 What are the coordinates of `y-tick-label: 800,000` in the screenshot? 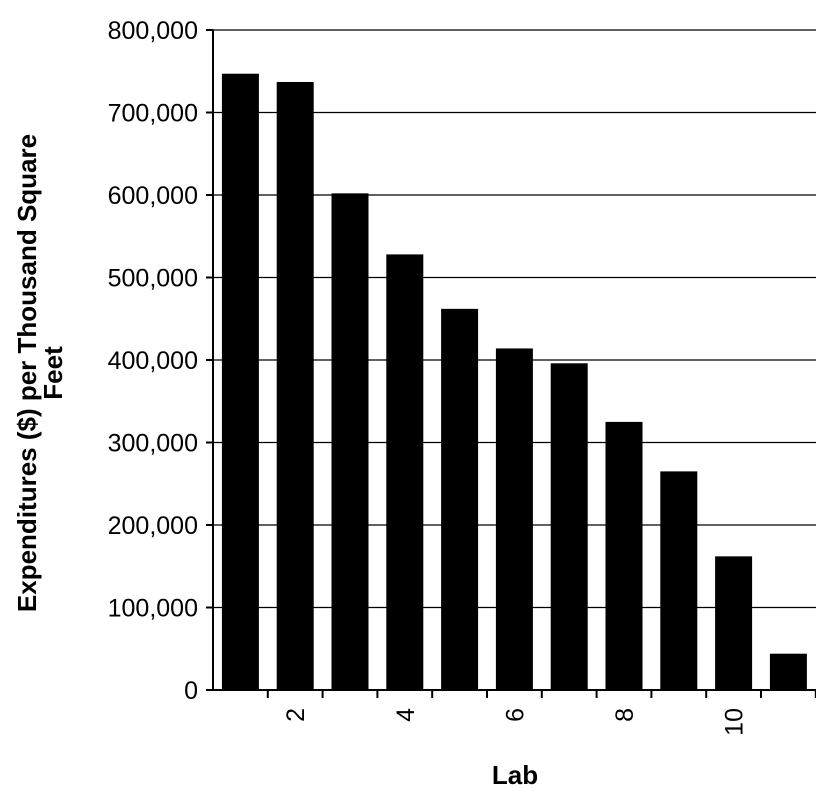 It's located at (153, 31).